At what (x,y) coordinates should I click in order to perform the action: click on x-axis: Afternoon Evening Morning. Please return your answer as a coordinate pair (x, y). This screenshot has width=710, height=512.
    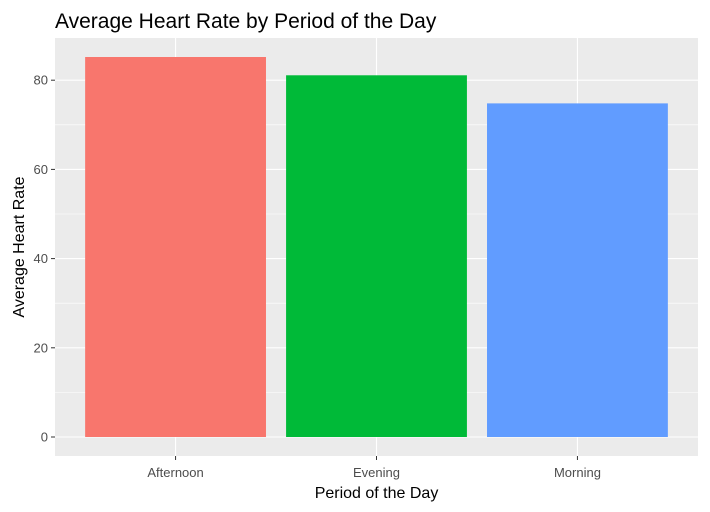
    Looking at the image, I should click on (374, 468).